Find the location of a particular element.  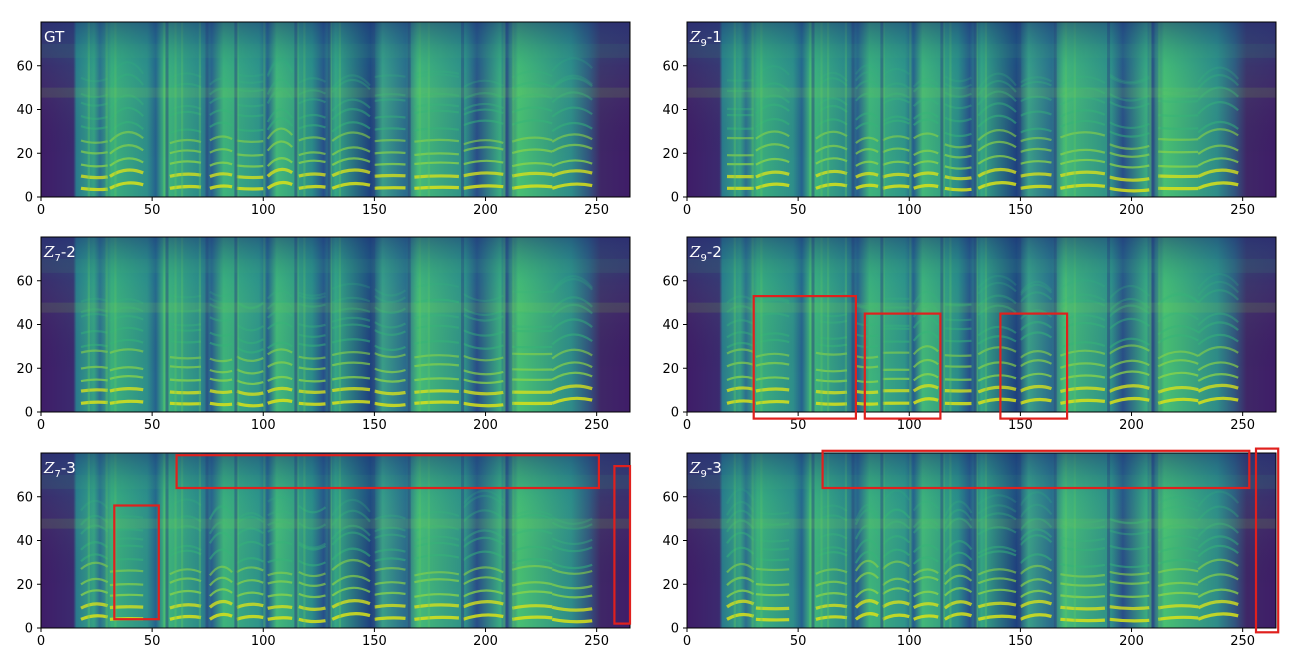

spectrogram-panel: 0 50 100 150 200 250 0 20 40 60 Z9-3 is located at coordinates (971, 548).